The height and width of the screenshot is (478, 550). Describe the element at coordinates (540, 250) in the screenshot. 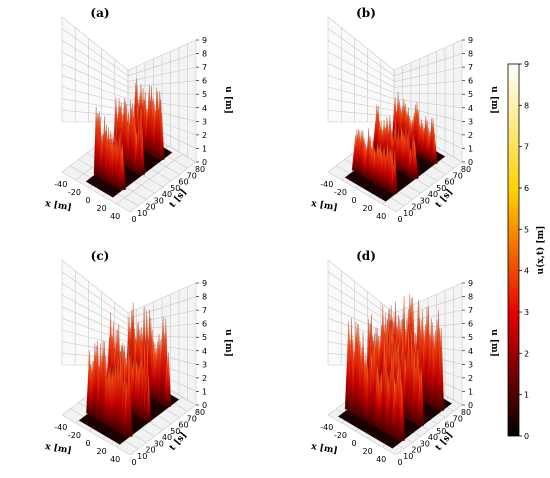

I see `colorbar-label: u(x,t) [m]` at that location.